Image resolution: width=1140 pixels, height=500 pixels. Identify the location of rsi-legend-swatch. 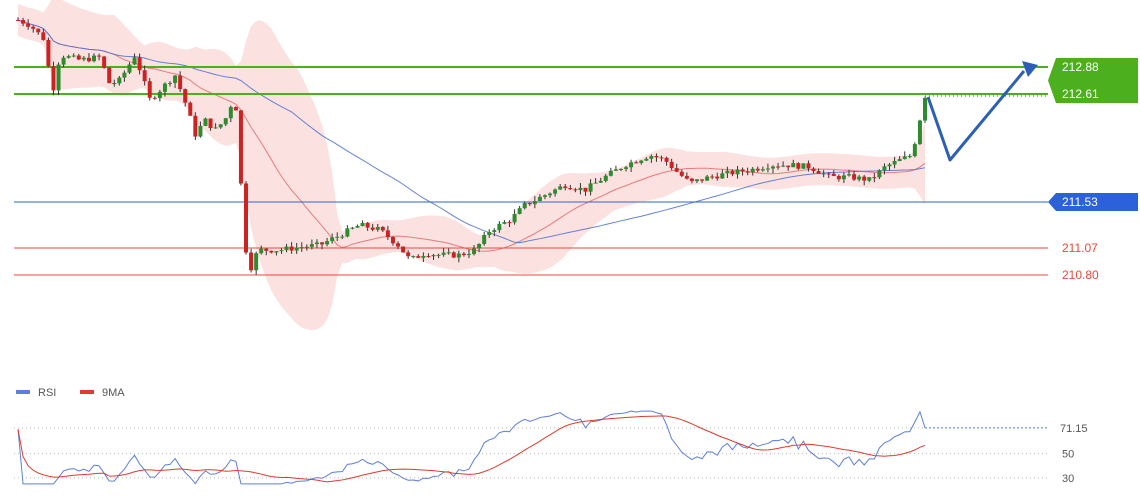
(23, 392).